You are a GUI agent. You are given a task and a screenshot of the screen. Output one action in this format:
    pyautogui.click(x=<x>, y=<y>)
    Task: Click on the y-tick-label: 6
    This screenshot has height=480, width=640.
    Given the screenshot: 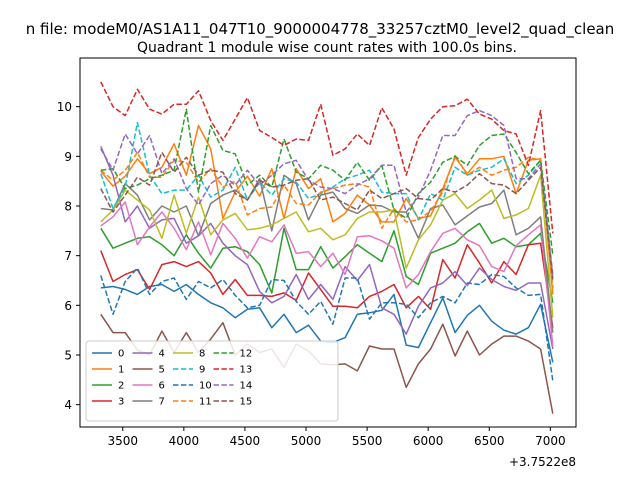 What is the action you would take?
    pyautogui.click(x=68, y=306)
    